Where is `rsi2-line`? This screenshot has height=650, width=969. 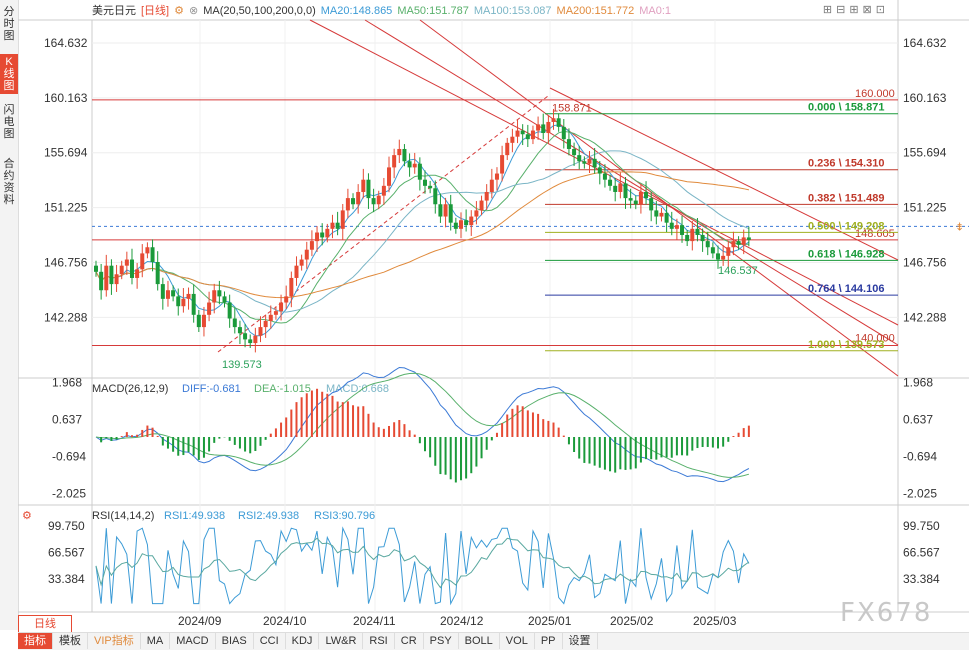 rsi2-line is located at coordinates (422, 563).